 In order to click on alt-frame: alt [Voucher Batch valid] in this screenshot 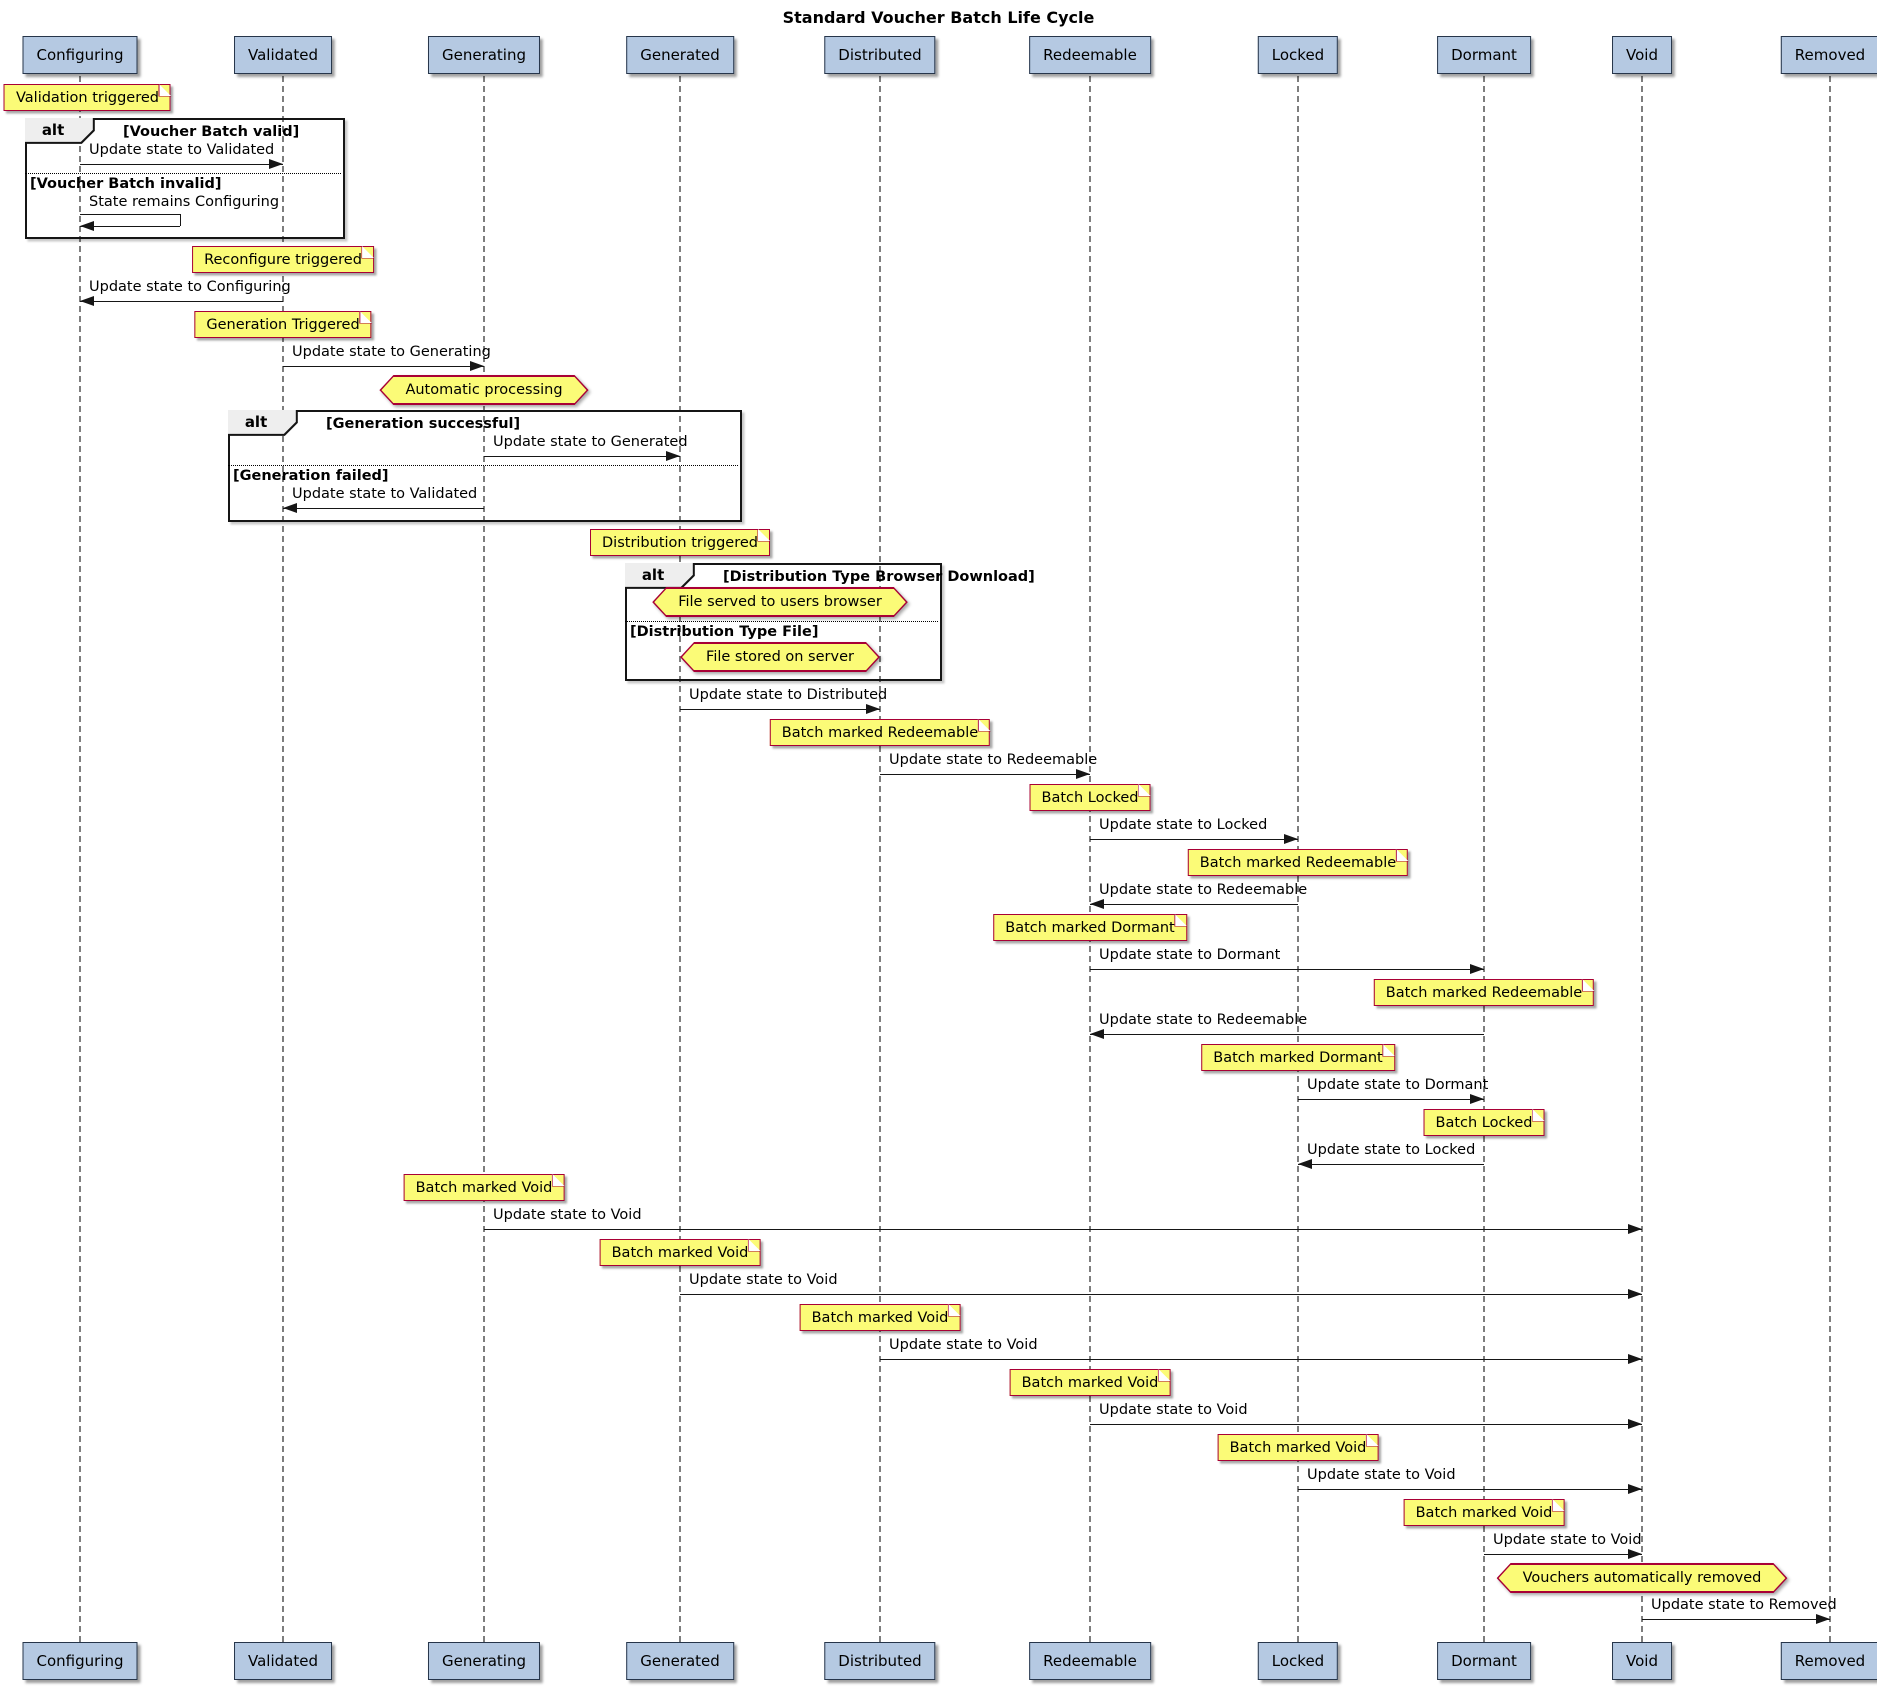, I will do `click(185, 178)`.